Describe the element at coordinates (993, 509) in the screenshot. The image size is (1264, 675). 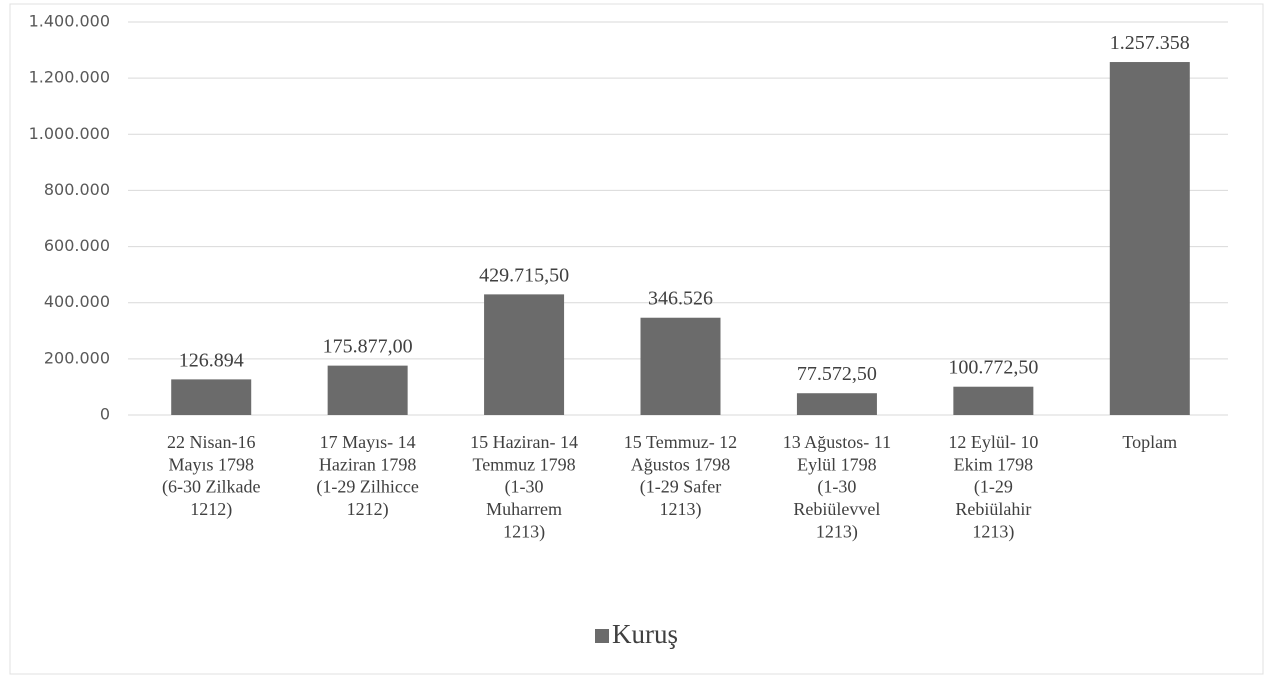
I see `x-tick-label: Rebiülahir` at that location.